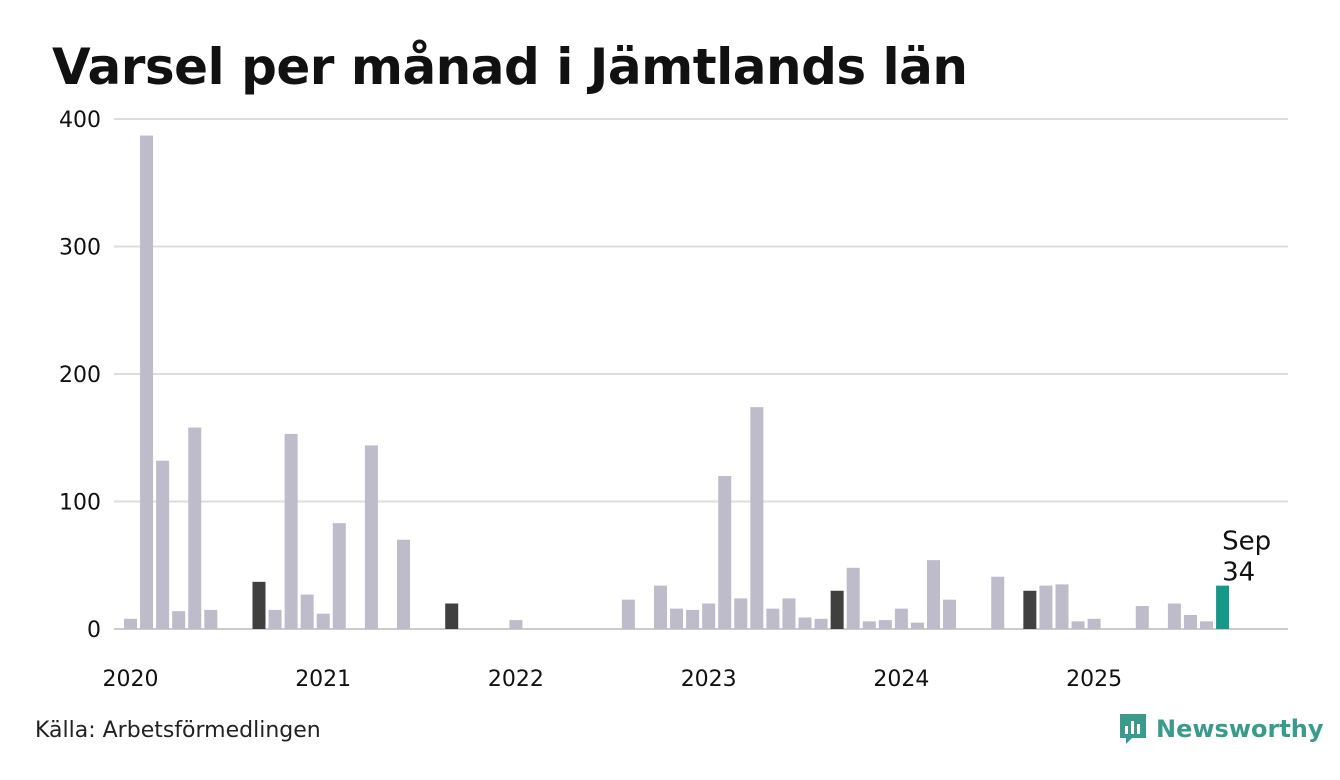 The height and width of the screenshot is (780, 1340). What do you see at coordinates (80, 248) in the screenshot?
I see `y-tick-label: 300` at bounding box center [80, 248].